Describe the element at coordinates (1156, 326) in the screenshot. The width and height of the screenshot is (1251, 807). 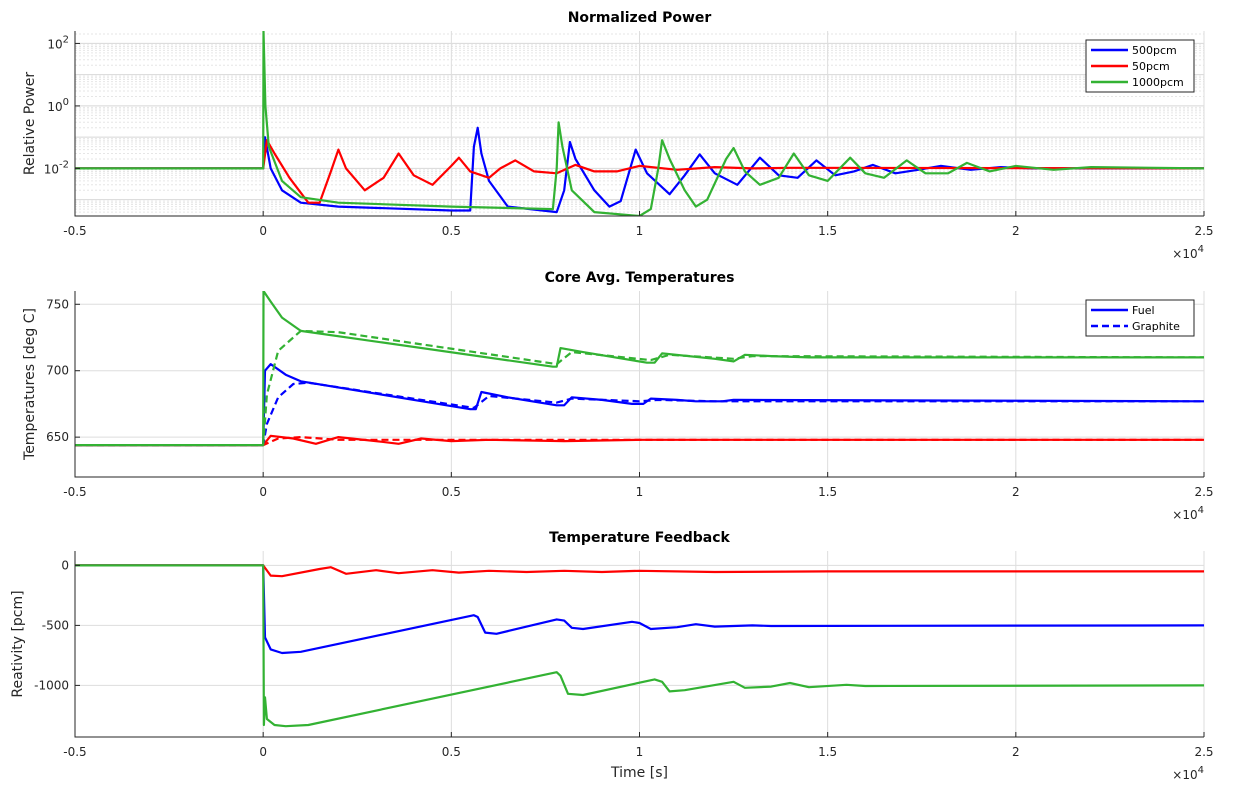
I see `legend-label-graphite: Graphite` at that location.